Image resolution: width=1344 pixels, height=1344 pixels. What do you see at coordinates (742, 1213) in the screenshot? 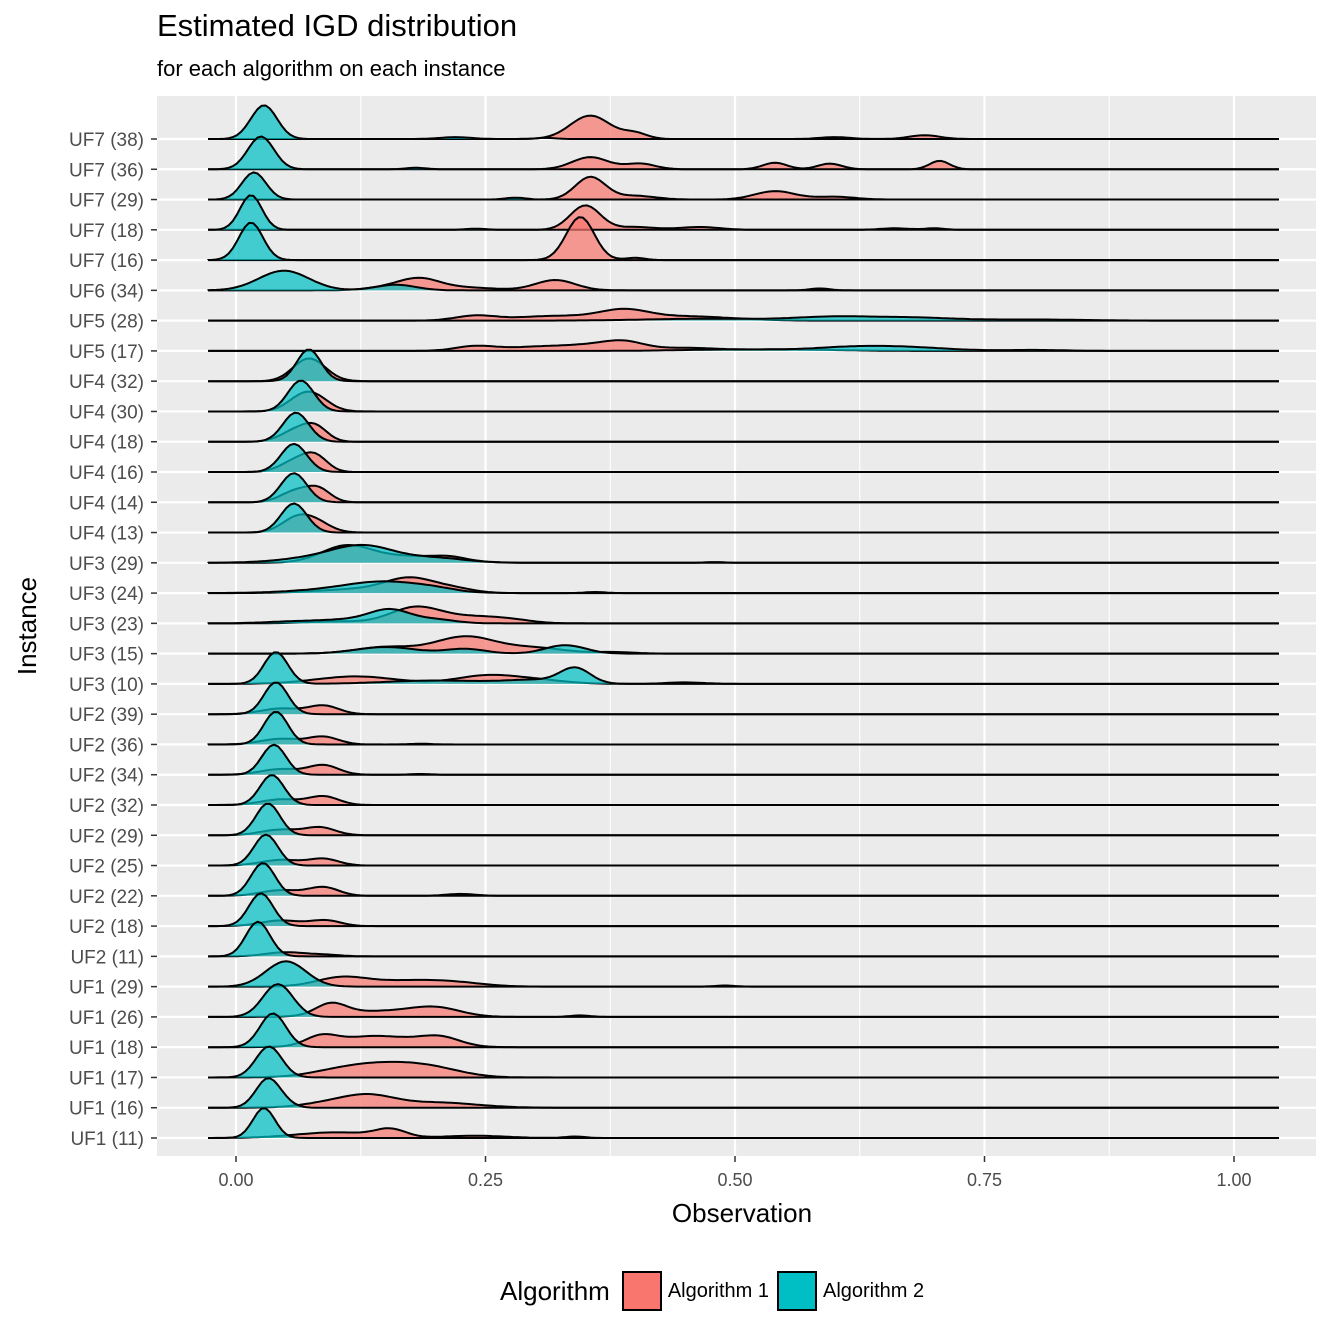
I see `x-axis-title: Observation` at bounding box center [742, 1213].